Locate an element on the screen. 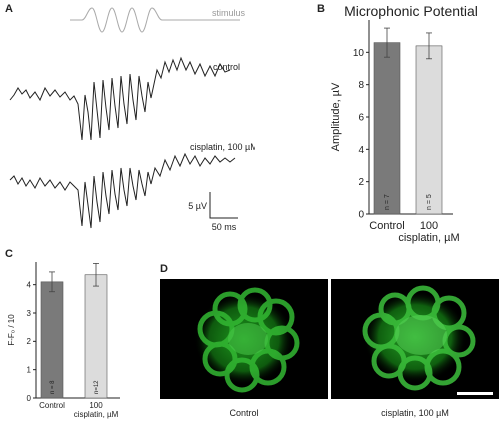 The image size is (500, 421). y-tick-label: 6 is located at coordinates (361, 118).